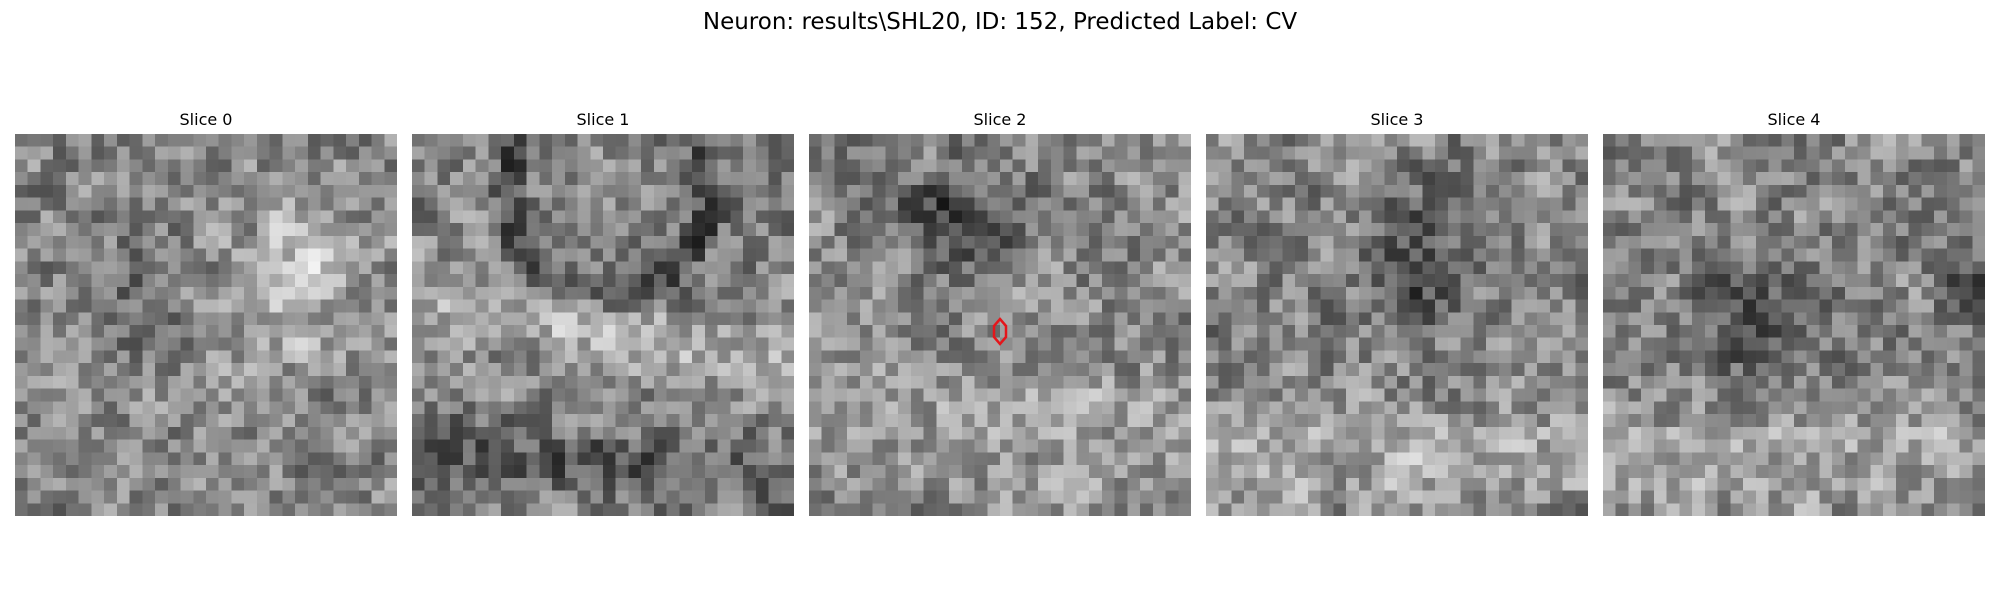 This screenshot has width=2000, height=600. I want to click on slice-panel: Slice 3, so click(1397, 312).